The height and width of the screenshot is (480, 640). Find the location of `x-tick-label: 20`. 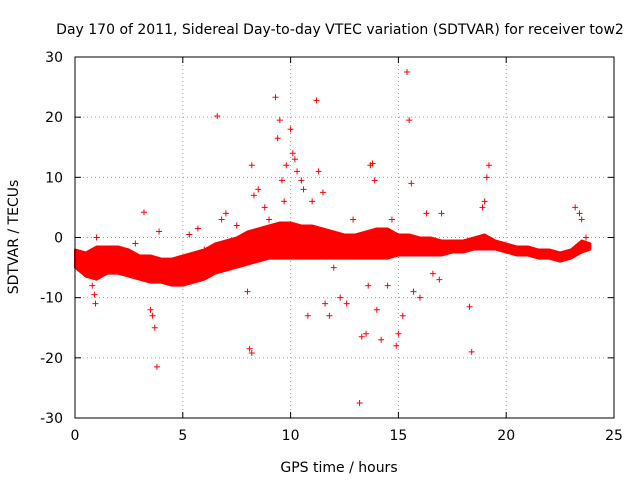

x-tick-label: 20 is located at coordinates (506, 436).